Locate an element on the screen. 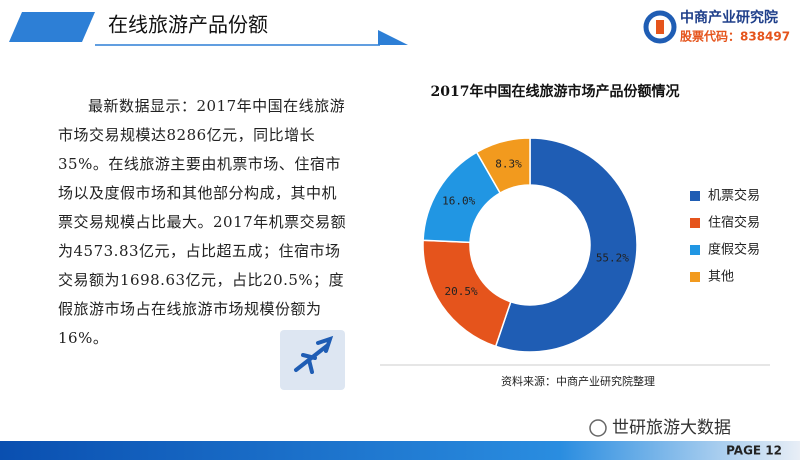  chart-title: 2017年中国在线旅游市场产品份额情况 is located at coordinates (555, 91).